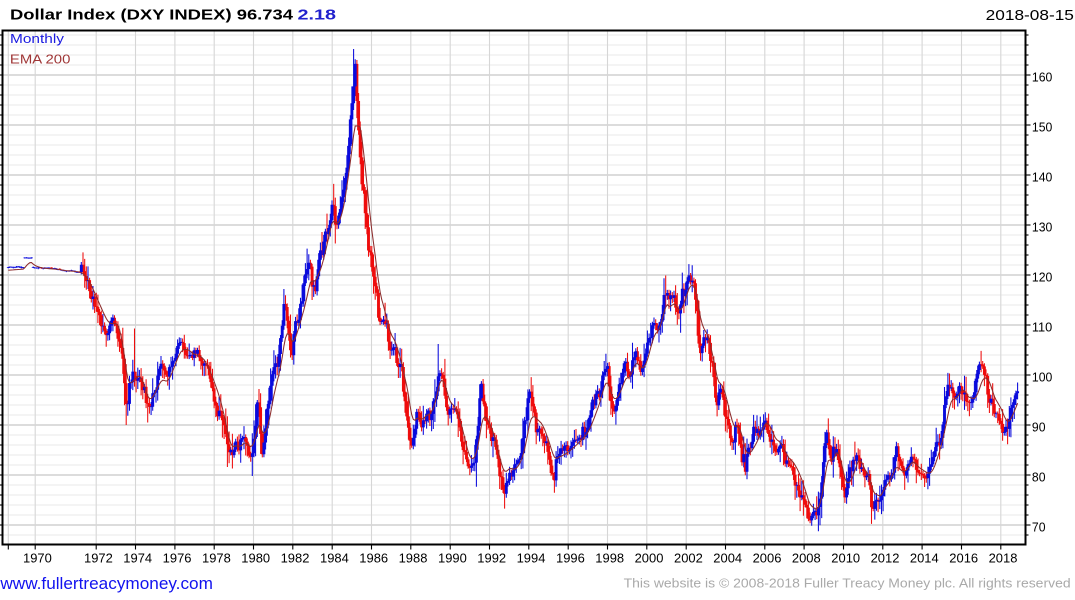 The width and height of the screenshot is (1075, 600). Describe the element at coordinates (295, 559) in the screenshot. I see `svg-text: 1982` at that location.